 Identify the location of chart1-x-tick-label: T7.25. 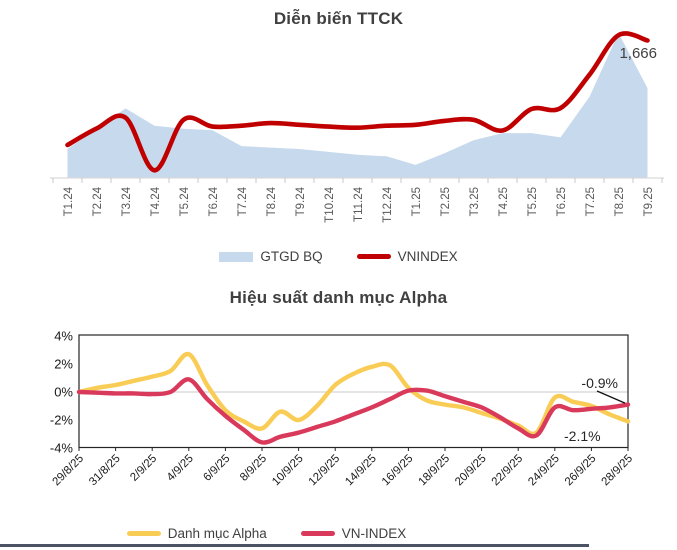
(591, 201).